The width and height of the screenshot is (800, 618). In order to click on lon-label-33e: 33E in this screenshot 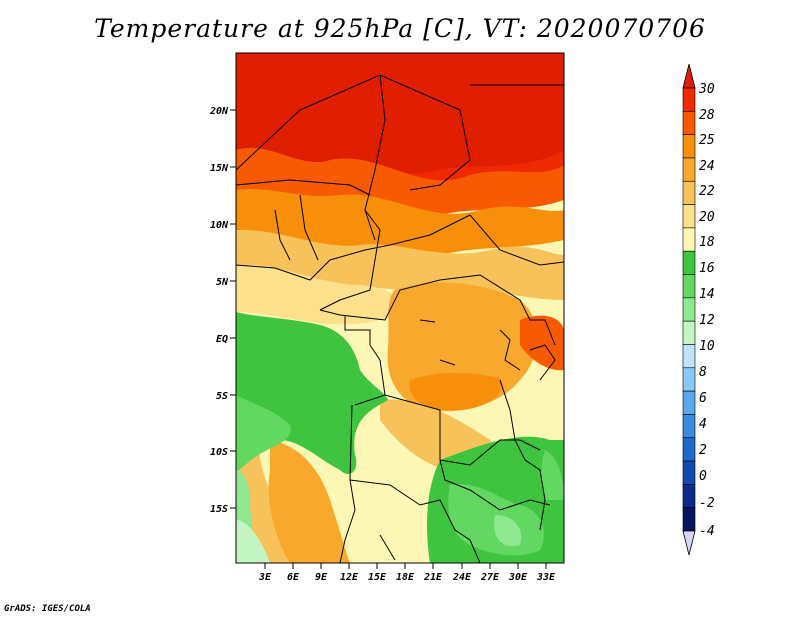, I will do `click(546, 577)`.